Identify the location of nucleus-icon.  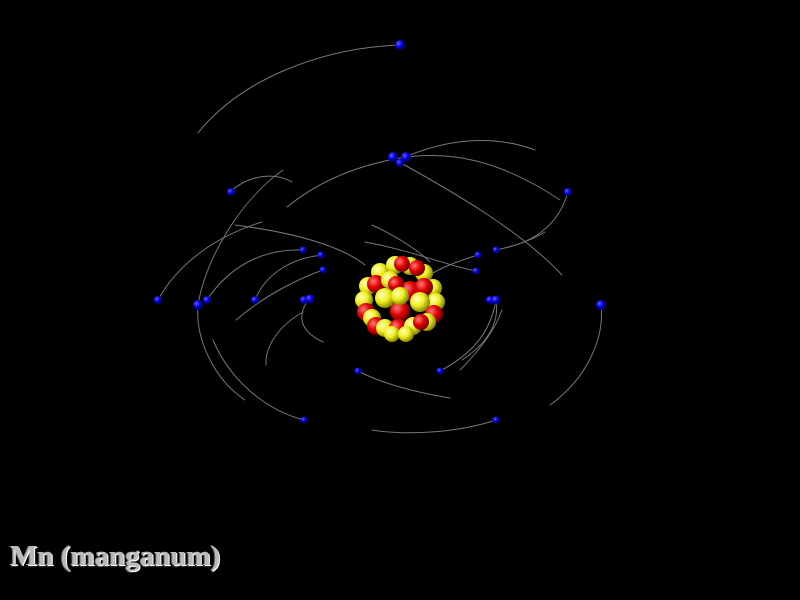
(400, 299).